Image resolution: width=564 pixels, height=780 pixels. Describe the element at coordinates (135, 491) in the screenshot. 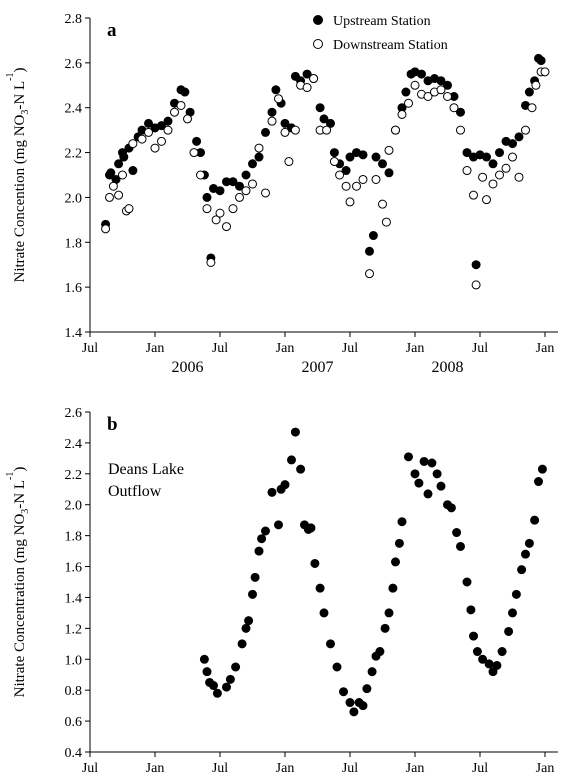

I see `annotation: Outflow` at that location.